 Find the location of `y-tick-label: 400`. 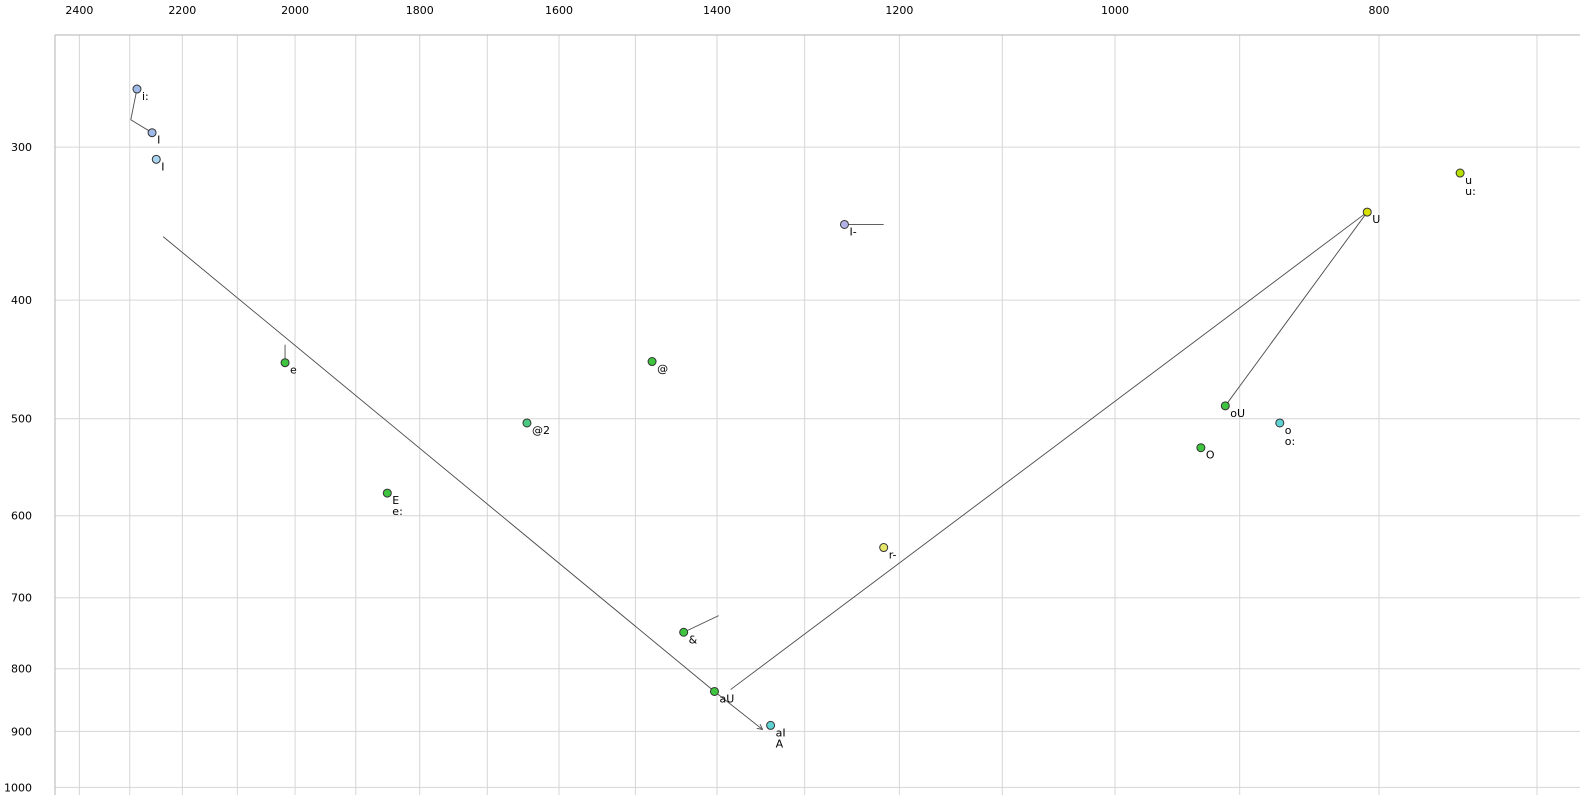

y-tick-label: 400 is located at coordinates (21, 300).